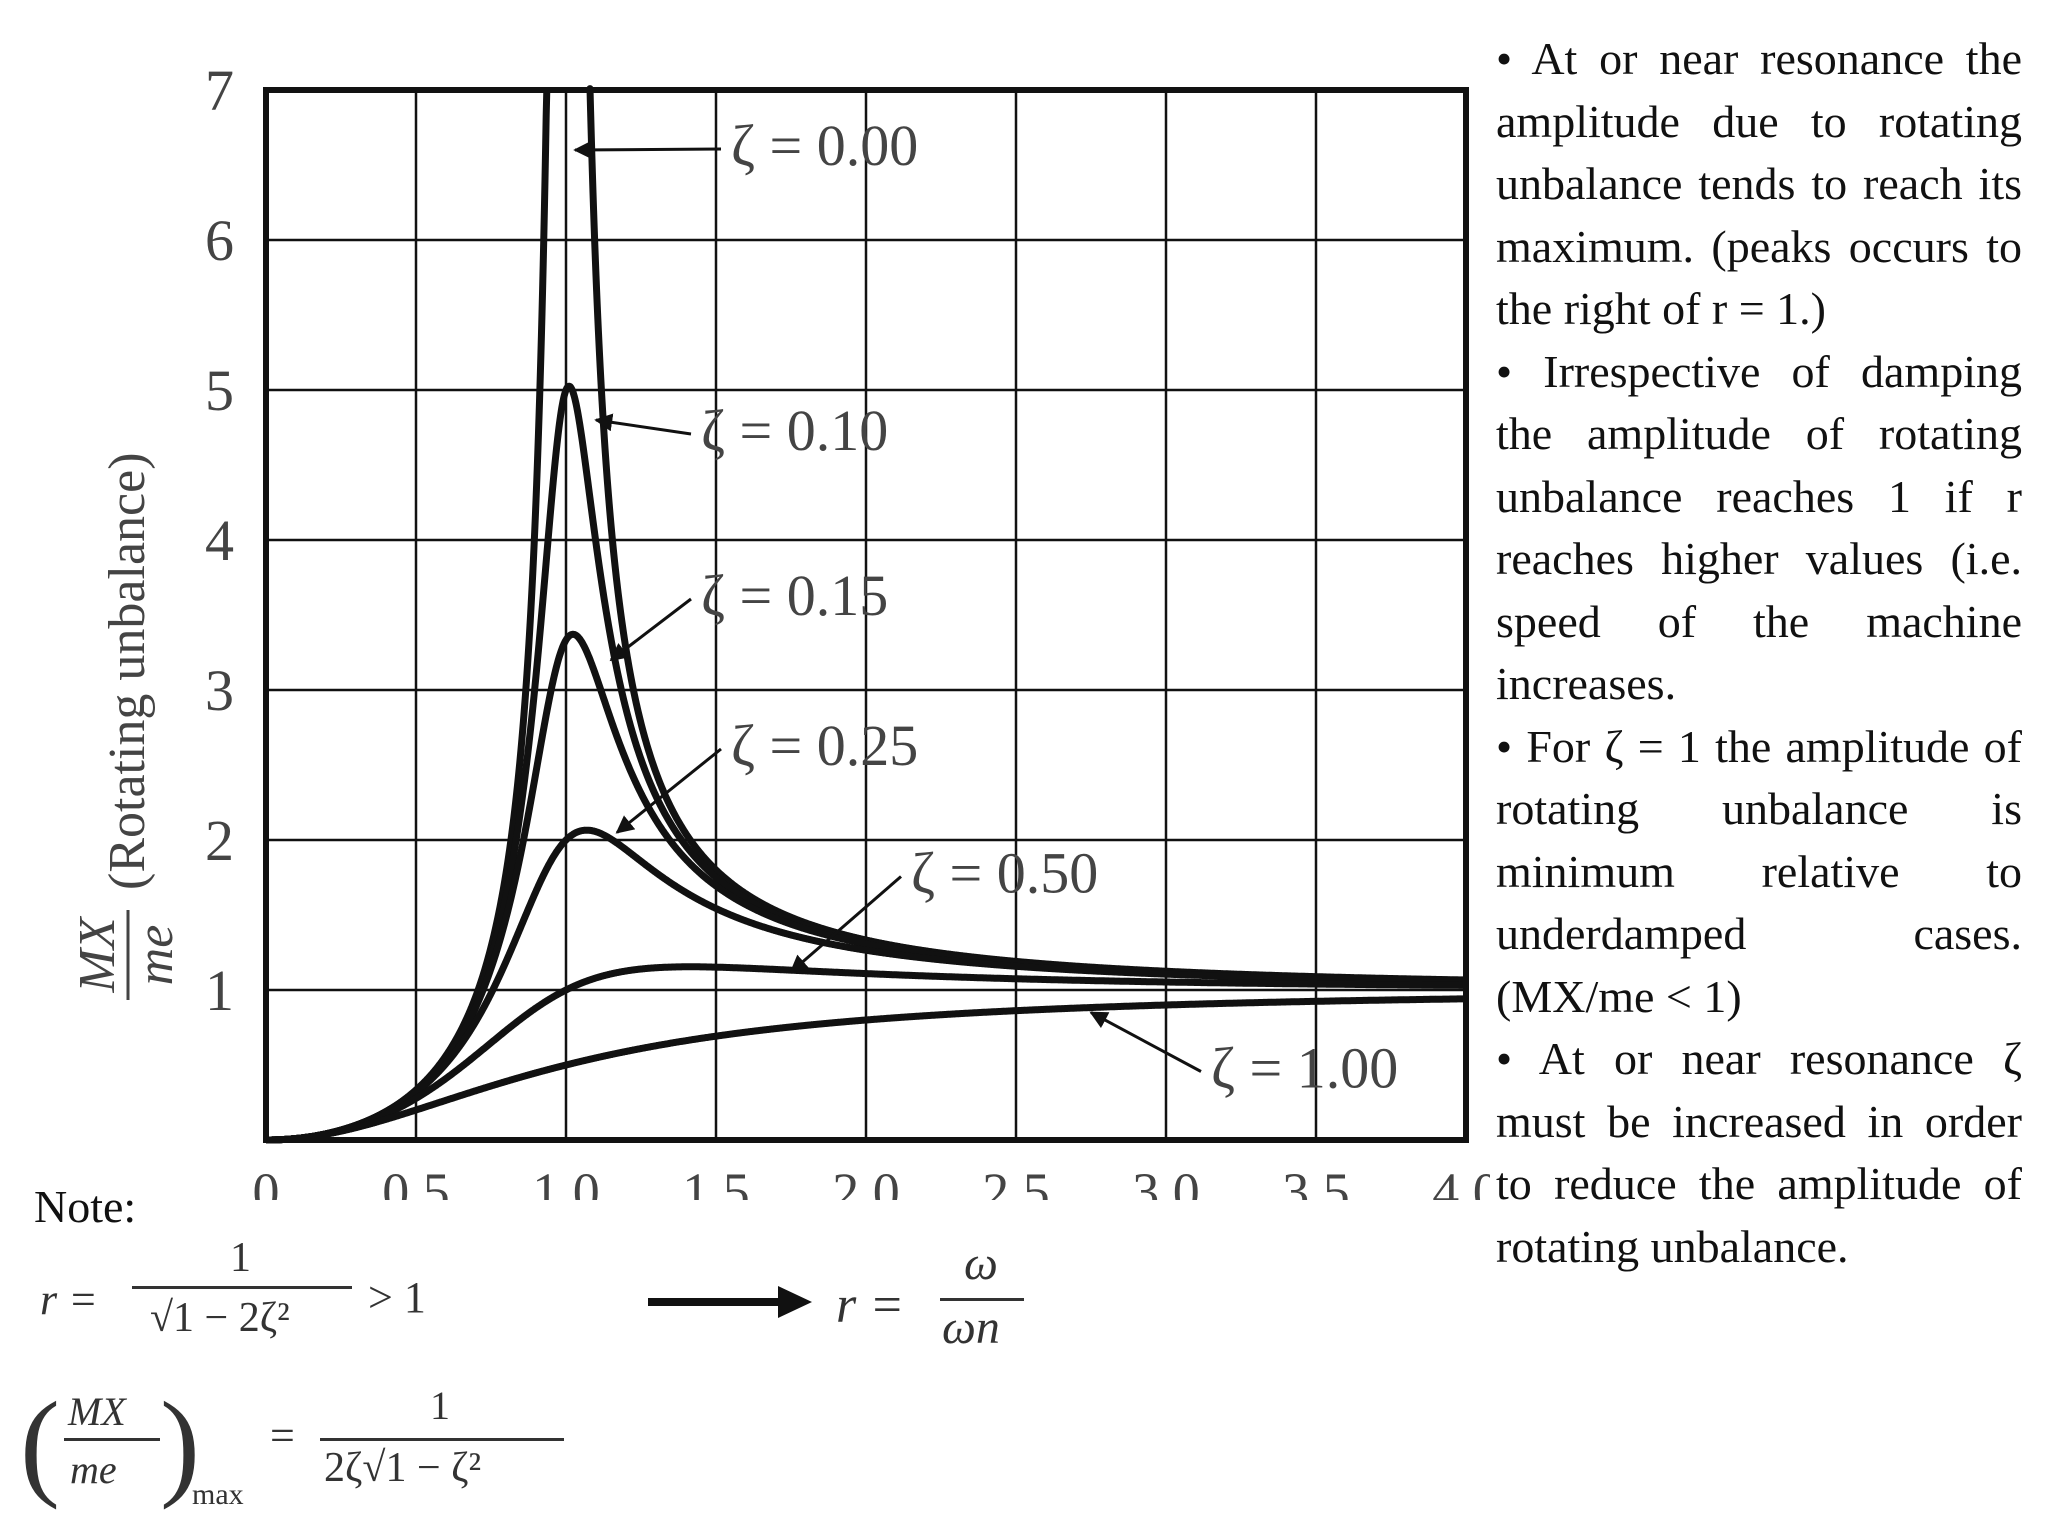  I want to click on max-bar, so click(442, 1439).